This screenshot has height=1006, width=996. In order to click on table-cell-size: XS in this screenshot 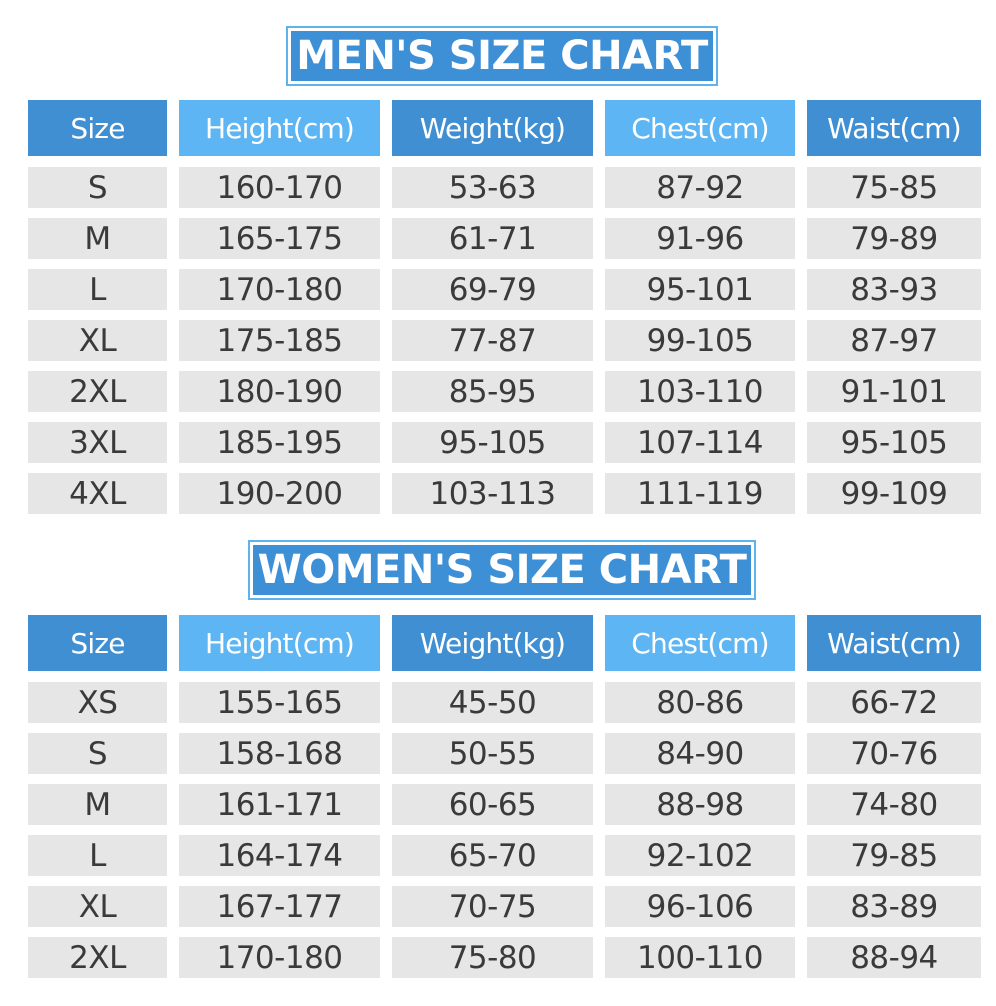, I will do `click(97, 702)`.